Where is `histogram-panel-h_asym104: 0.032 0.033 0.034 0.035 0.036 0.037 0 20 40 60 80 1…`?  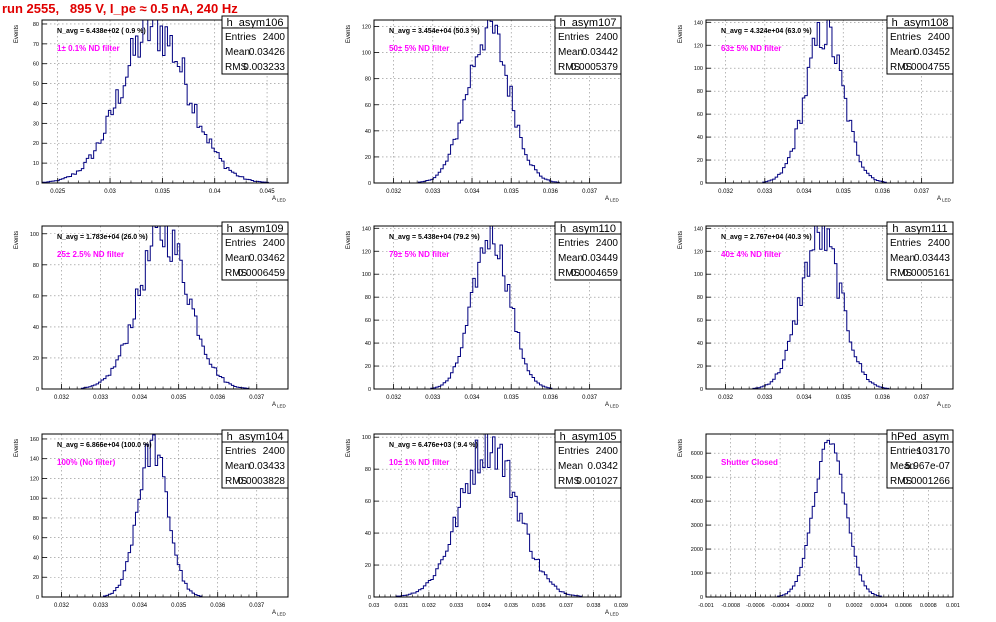 histogram-panel-h_asym104: 0.032 0.033 0.034 0.035 0.036 0.037 0 20 40 60 80 1… is located at coordinates (151, 523).